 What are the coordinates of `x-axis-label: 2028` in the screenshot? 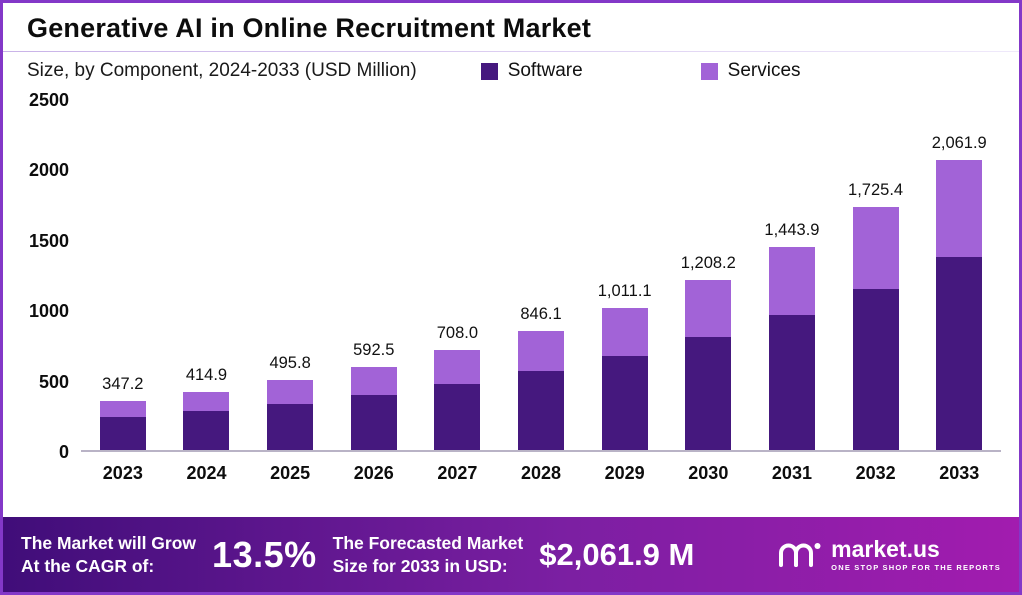 It's located at (541, 473).